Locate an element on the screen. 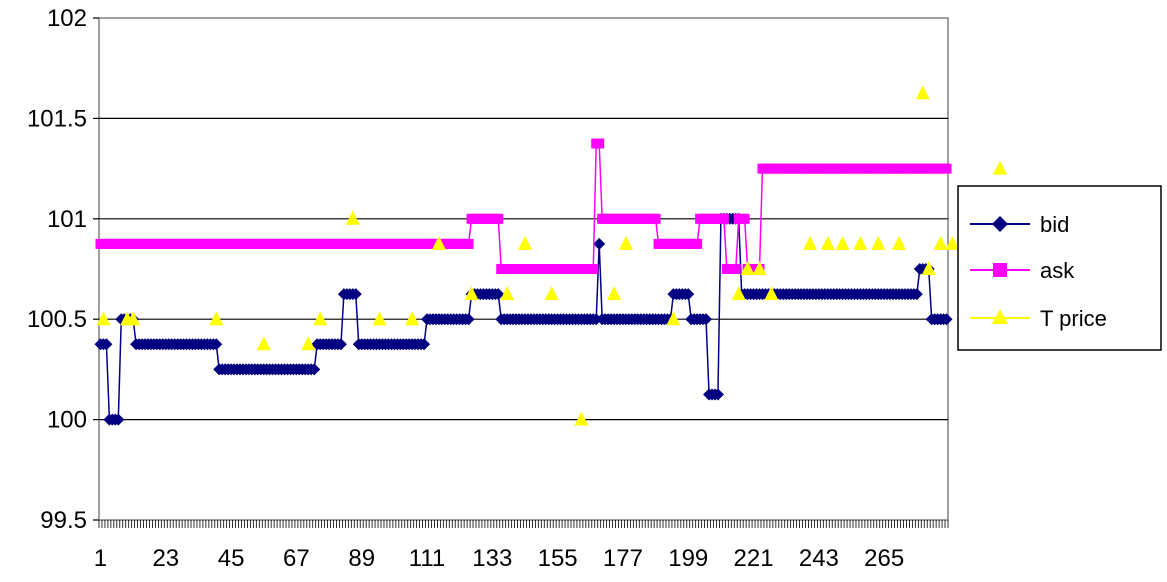 Image resolution: width=1167 pixels, height=582 pixels. legend: bid ask T price is located at coordinates (1059, 268).